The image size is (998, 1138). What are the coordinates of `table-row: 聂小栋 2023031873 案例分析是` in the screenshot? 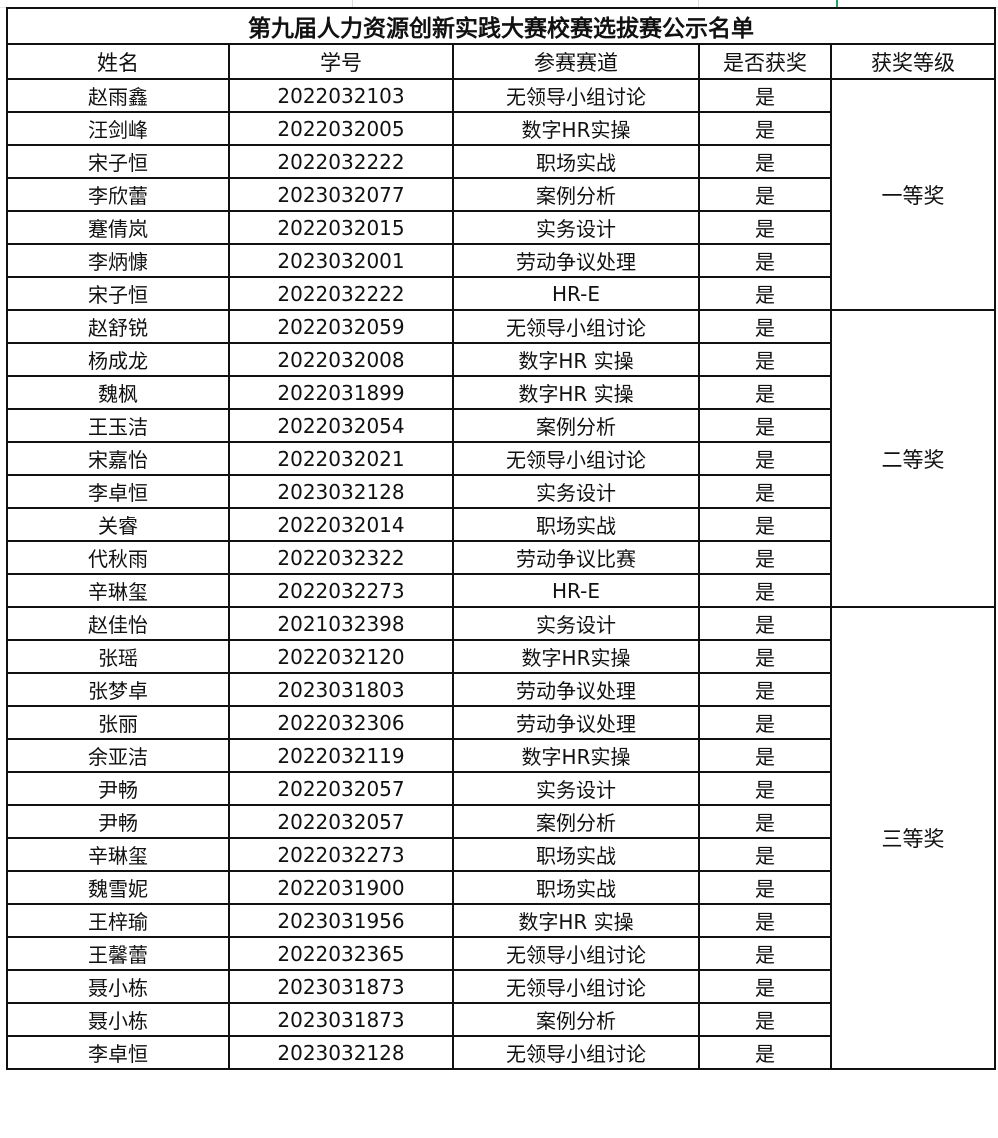 It's located at (500, 1019).